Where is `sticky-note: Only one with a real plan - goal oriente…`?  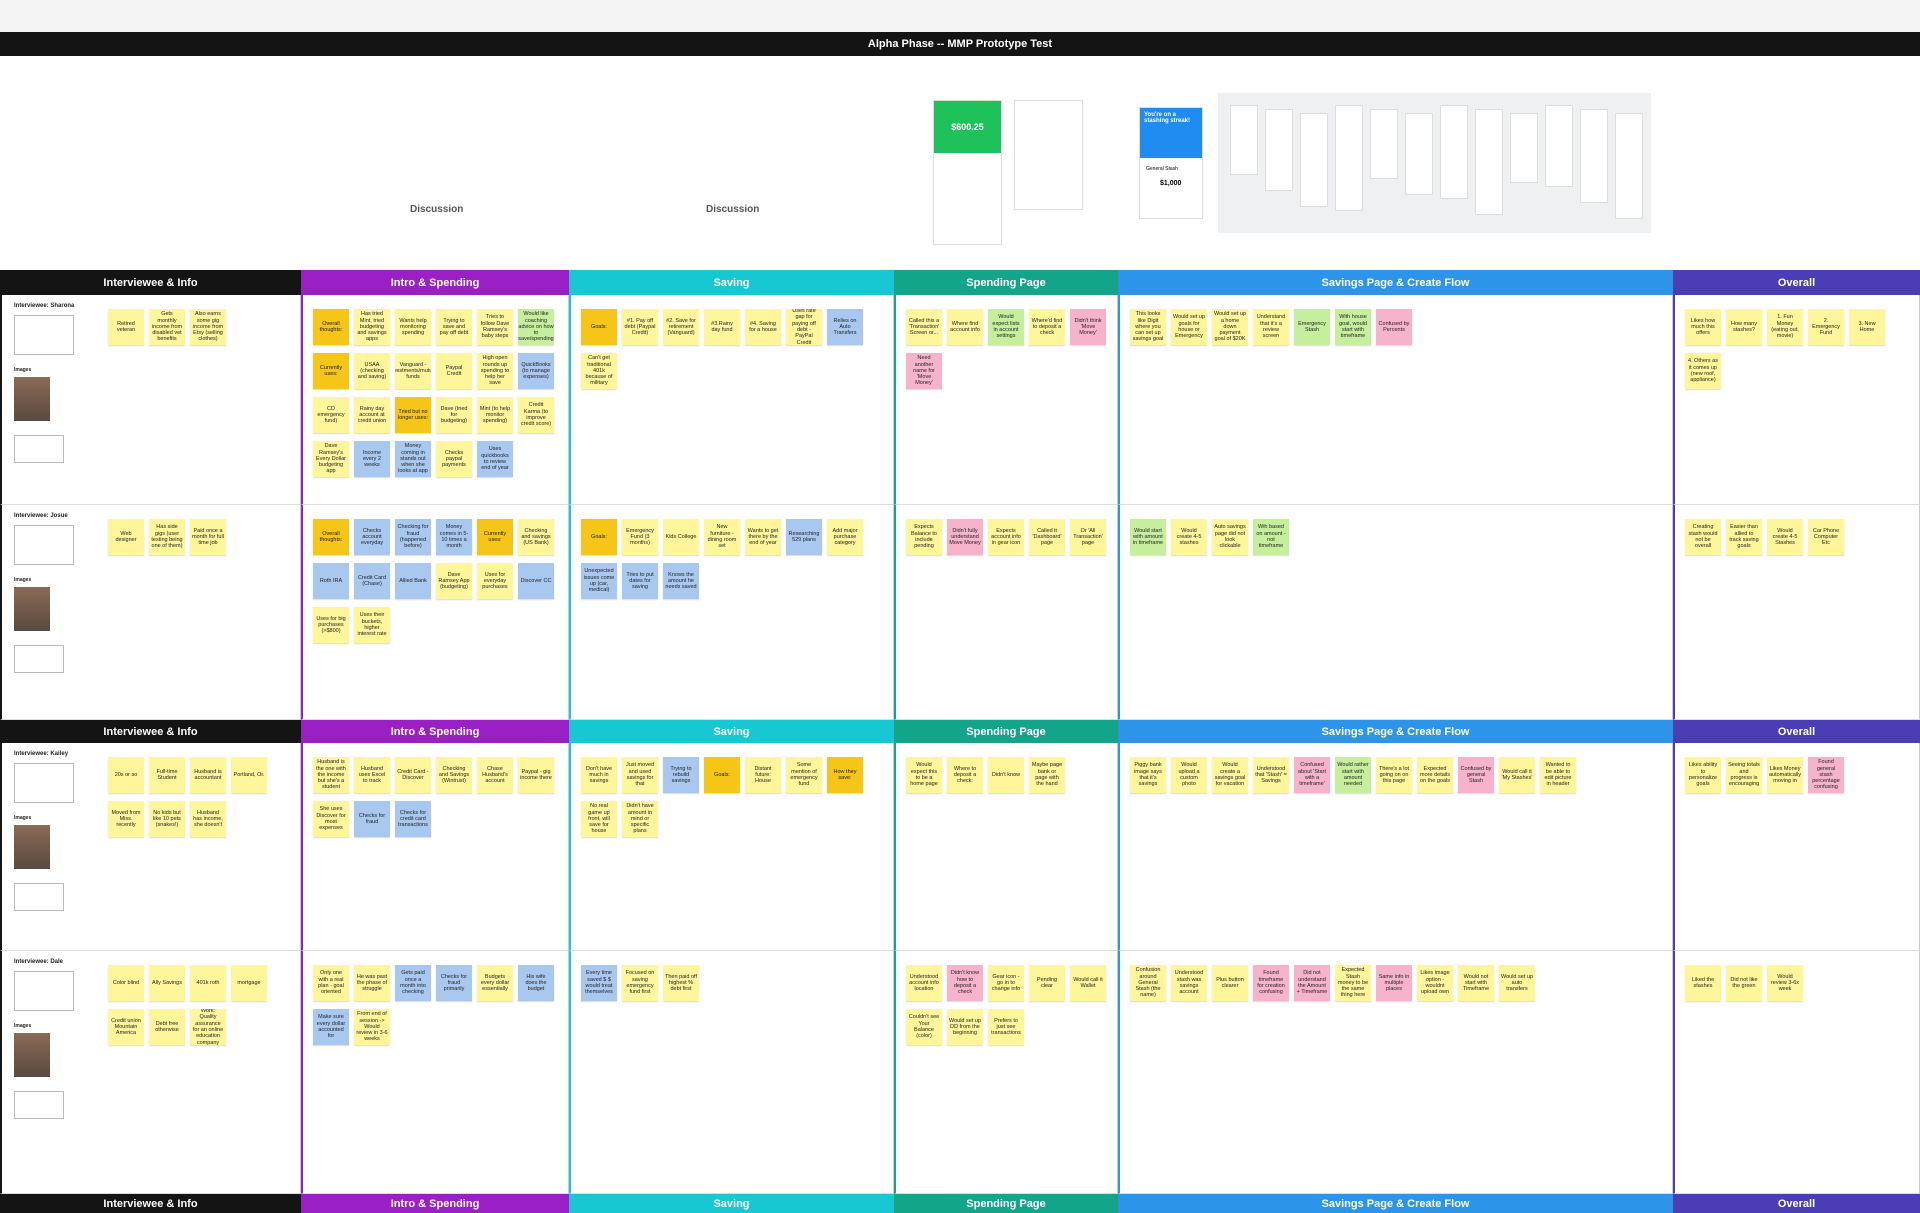
sticky-note: Only one with a real plan - goal oriente… is located at coordinates (331, 983).